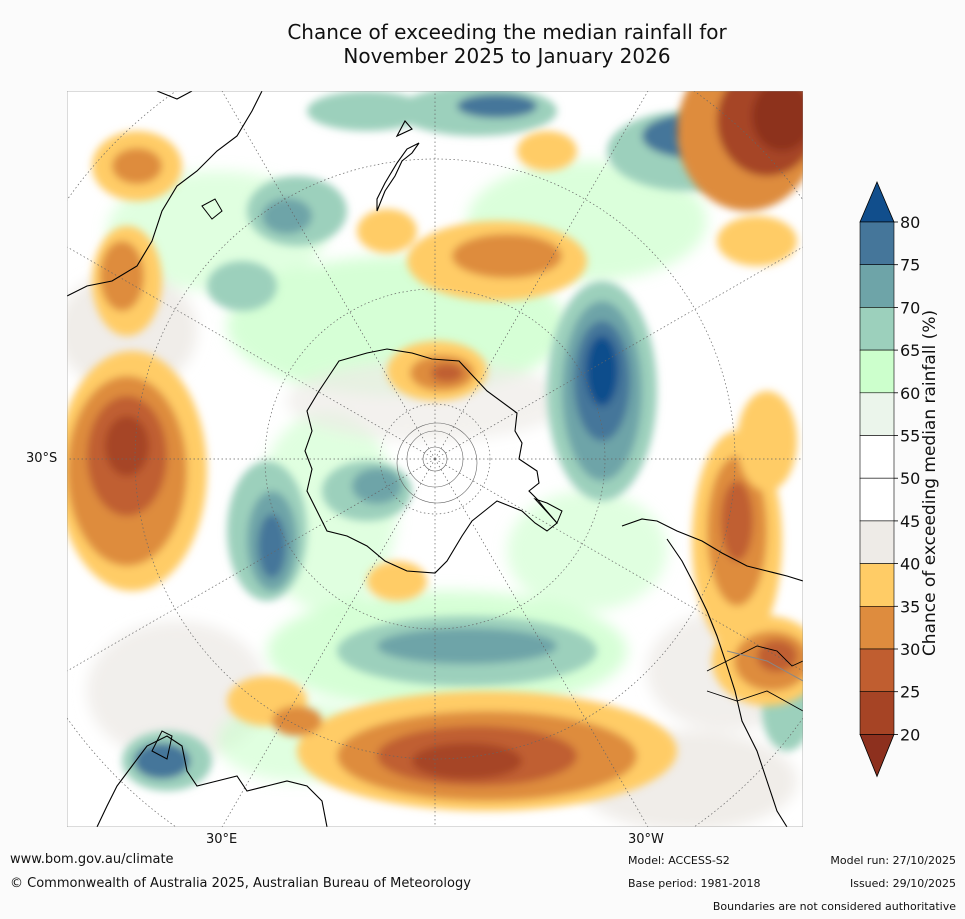 The image size is (965, 919). I want to click on antarctic-peninsula, so click(548, 510).